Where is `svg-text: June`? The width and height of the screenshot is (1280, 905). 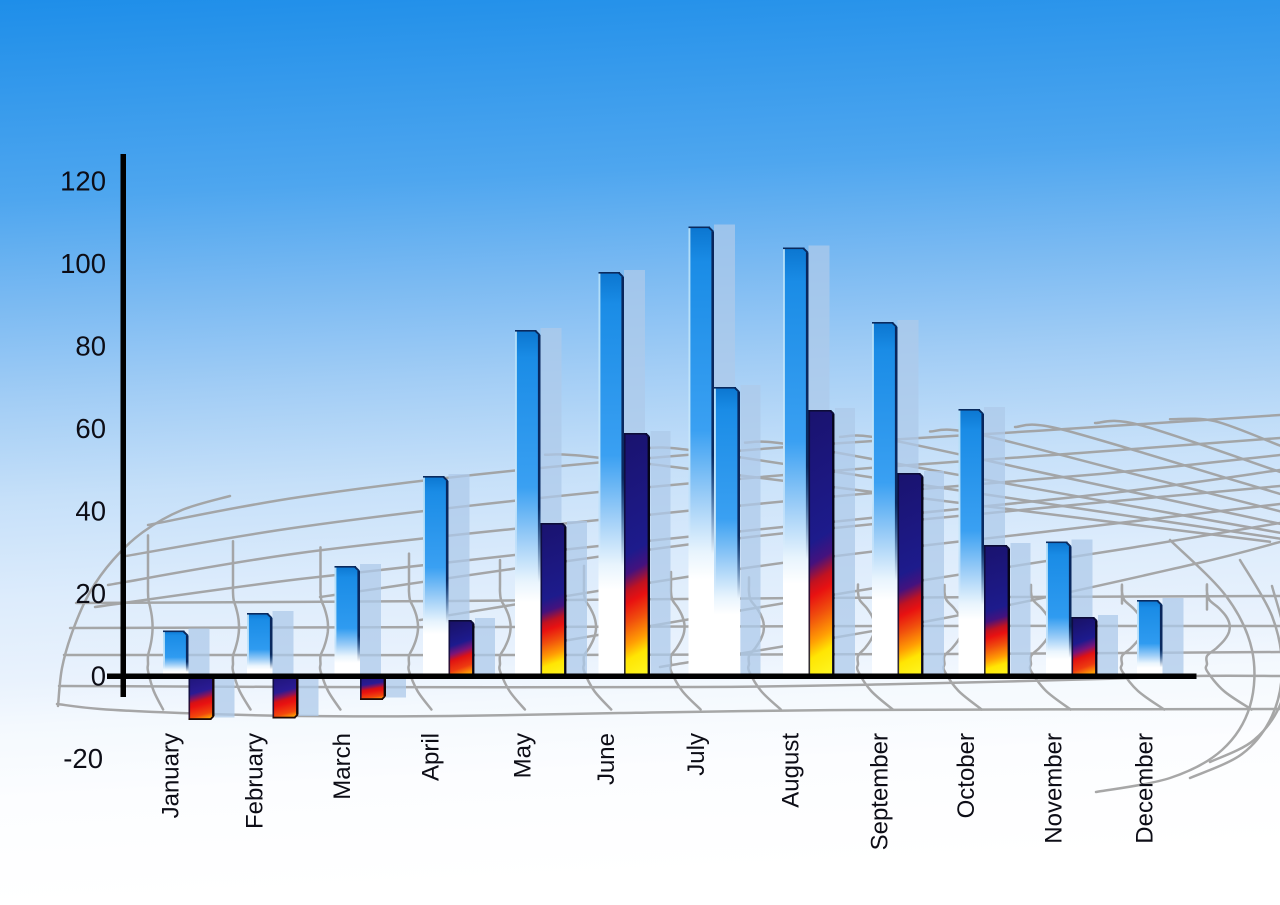
svg-text: June is located at coordinates (606, 759).